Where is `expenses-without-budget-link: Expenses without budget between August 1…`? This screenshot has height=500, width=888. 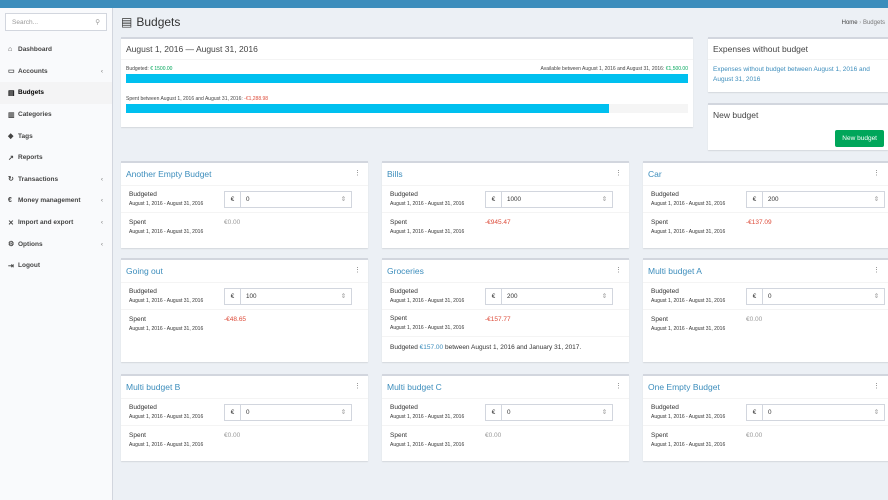 expenses-without-budget-link: Expenses without budget between August 1… is located at coordinates (791, 74).